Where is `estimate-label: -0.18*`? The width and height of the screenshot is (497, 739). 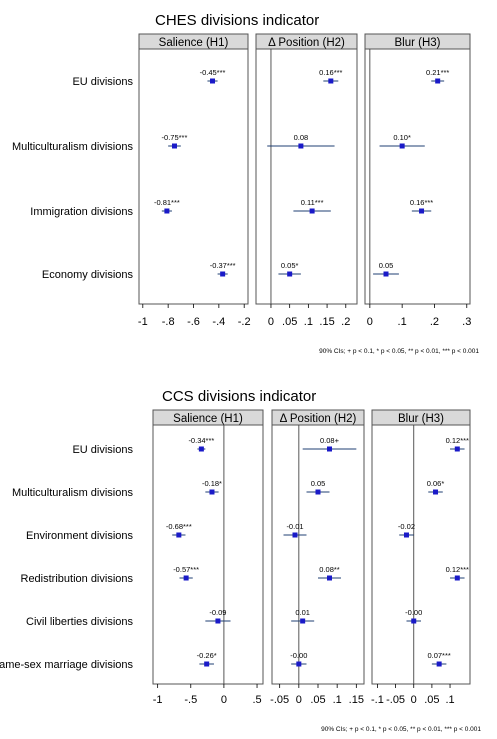
estimate-label: -0.18* is located at coordinates (212, 483).